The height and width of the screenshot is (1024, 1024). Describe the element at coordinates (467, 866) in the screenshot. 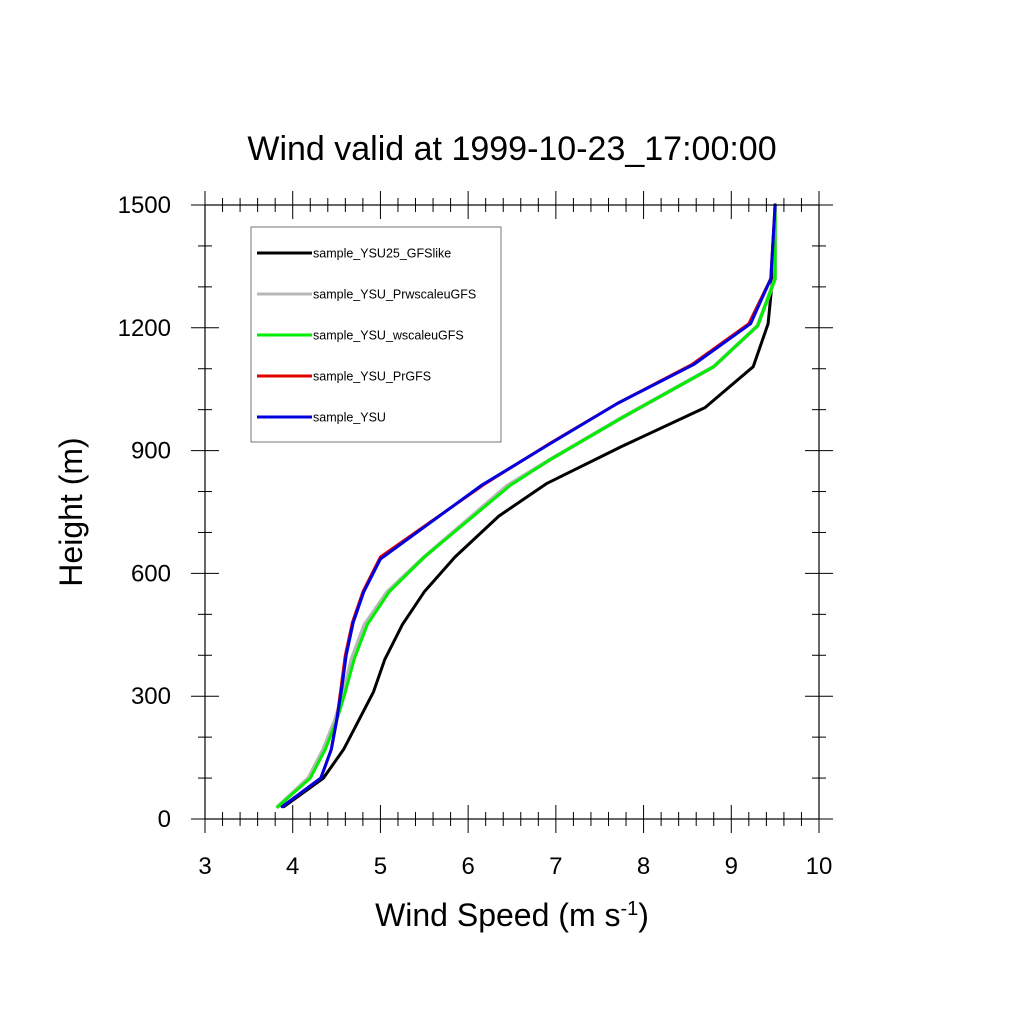

I see `x-tick-label: 6` at that location.